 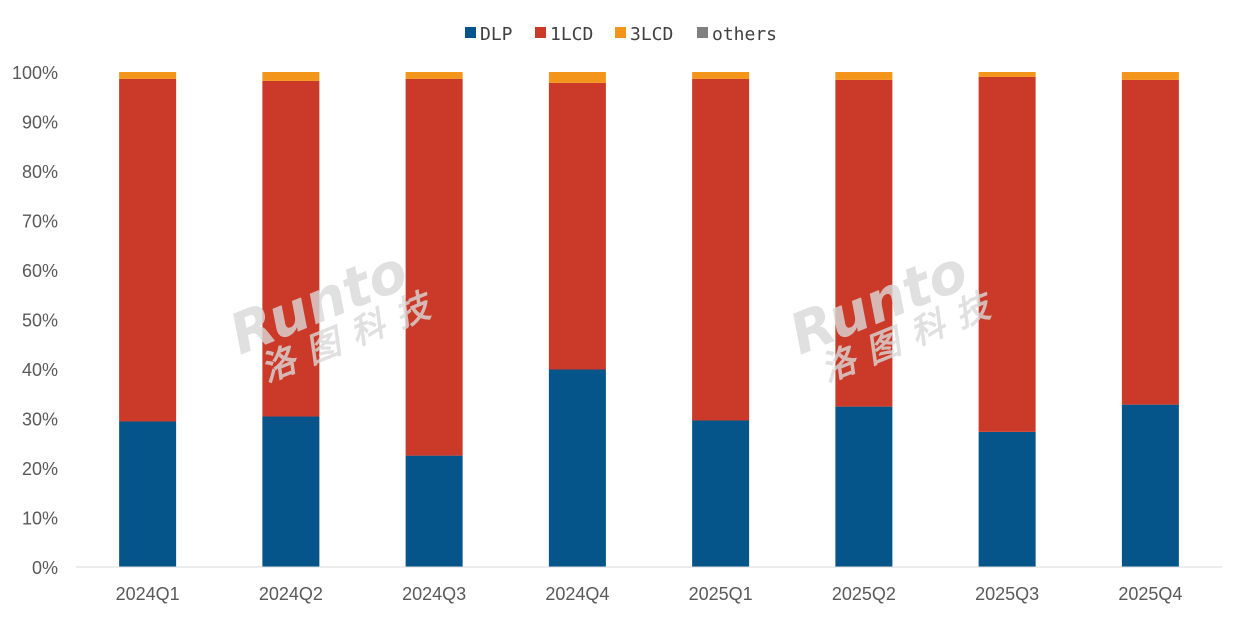 What do you see at coordinates (721, 249) in the screenshot?
I see `bar-1lcd-2025q1` at bounding box center [721, 249].